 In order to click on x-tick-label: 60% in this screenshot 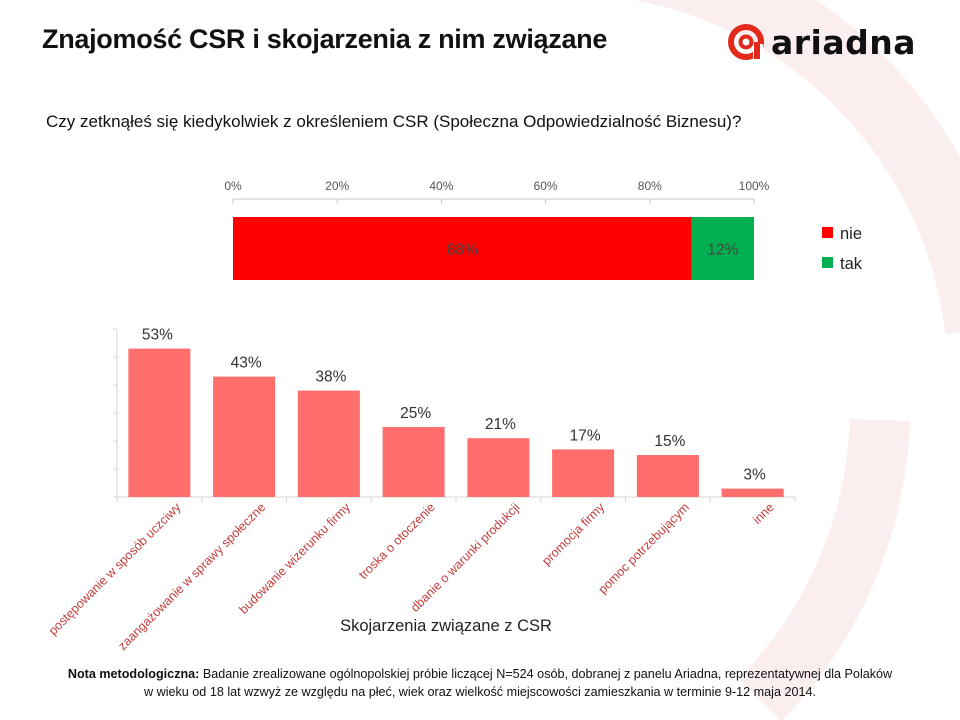, I will do `click(546, 186)`.